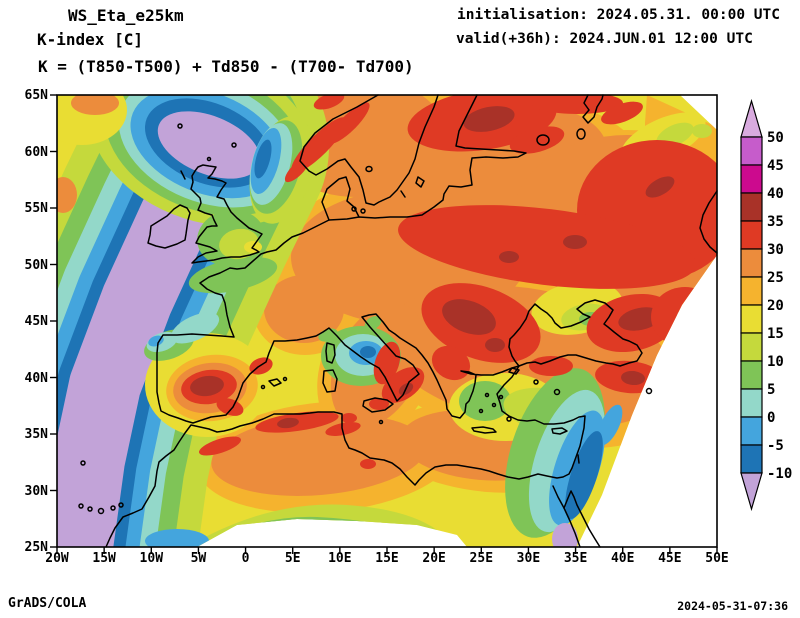 The image size is (800, 618). What do you see at coordinates (775, 362) in the screenshot?
I see `colorbar-level-label: 10` at bounding box center [775, 362].